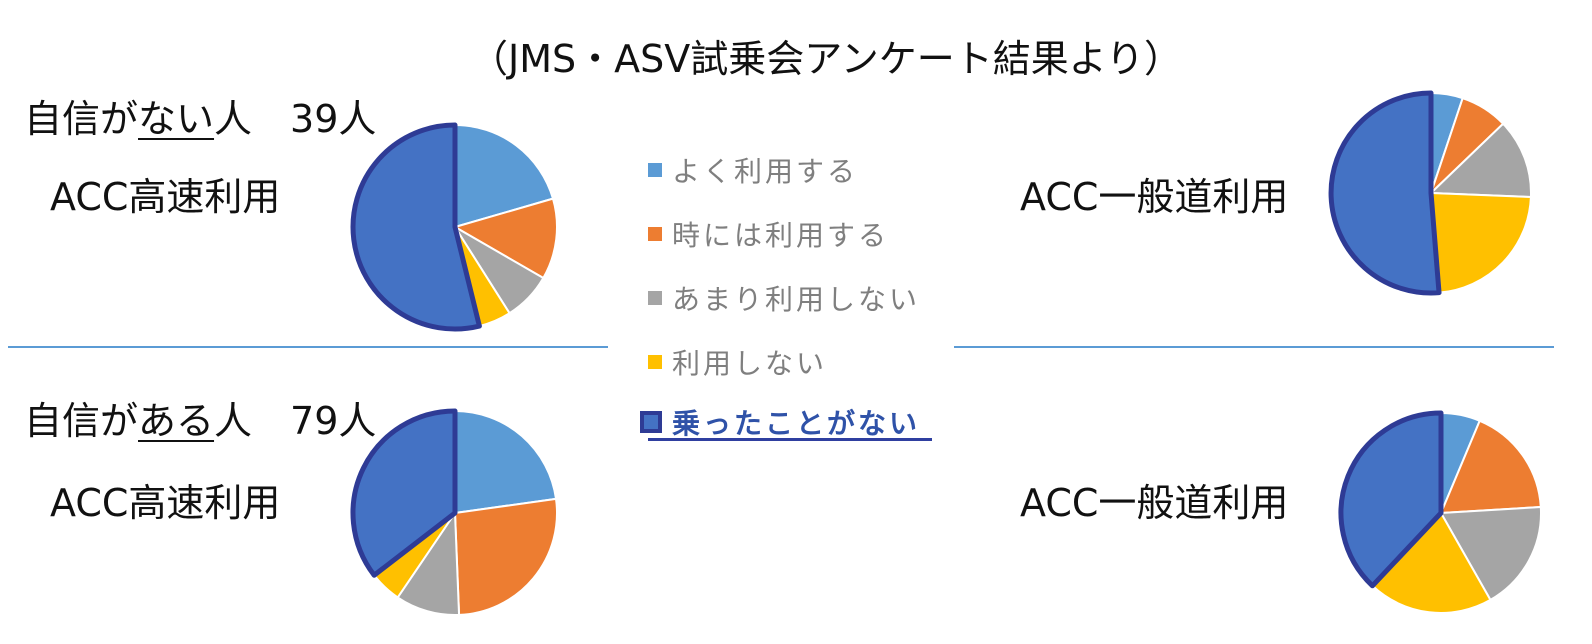  I want to click on group-header-high-confidence: 自信がある人 79人, so click(200, 417).